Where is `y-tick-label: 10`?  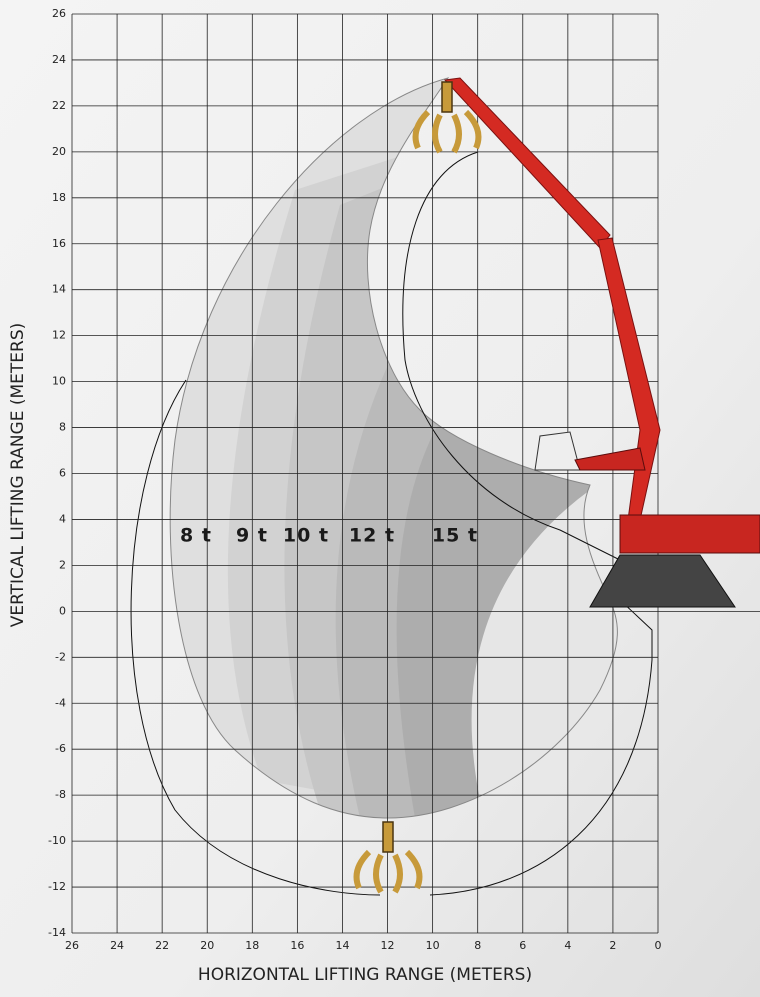 y-tick-label: 10 is located at coordinates (59, 381).